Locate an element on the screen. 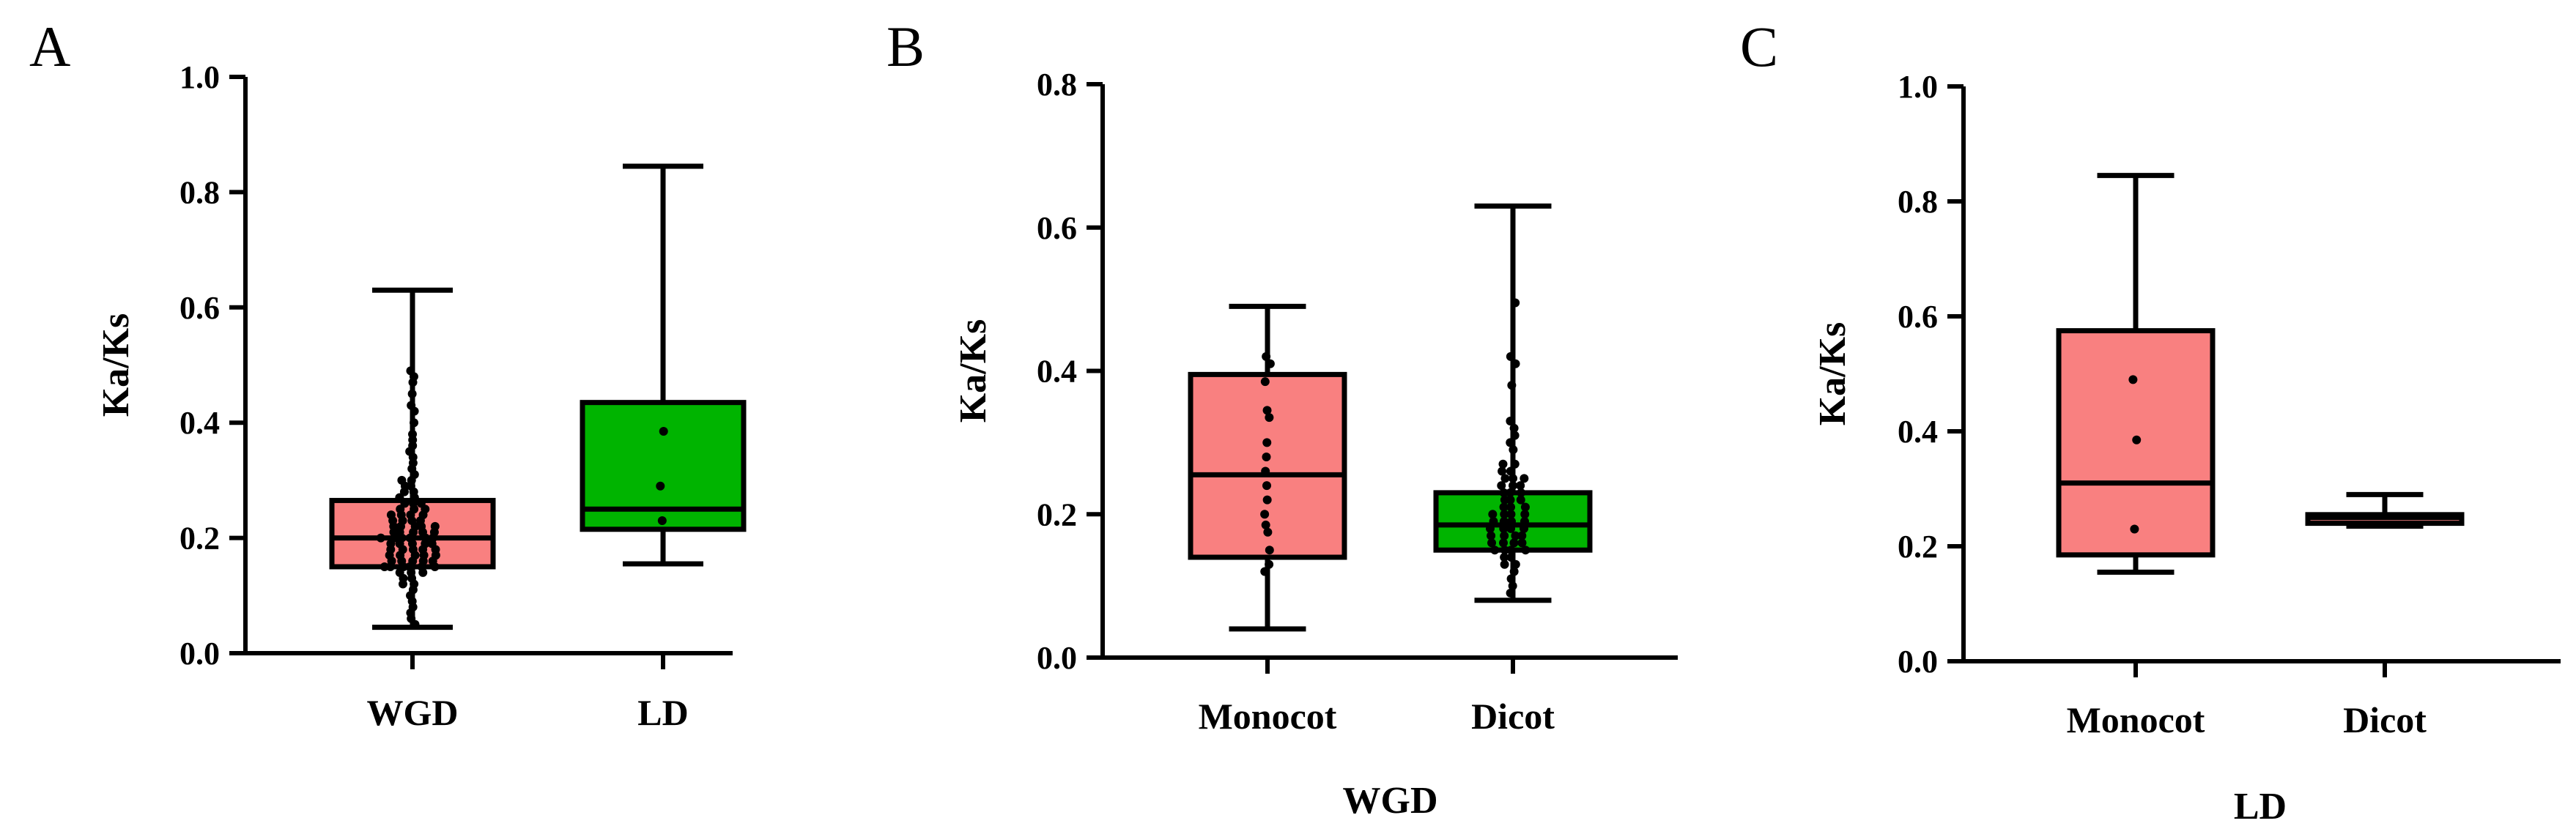 Image resolution: width=2576 pixels, height=837 pixels. panel-letter: B is located at coordinates (906, 46).